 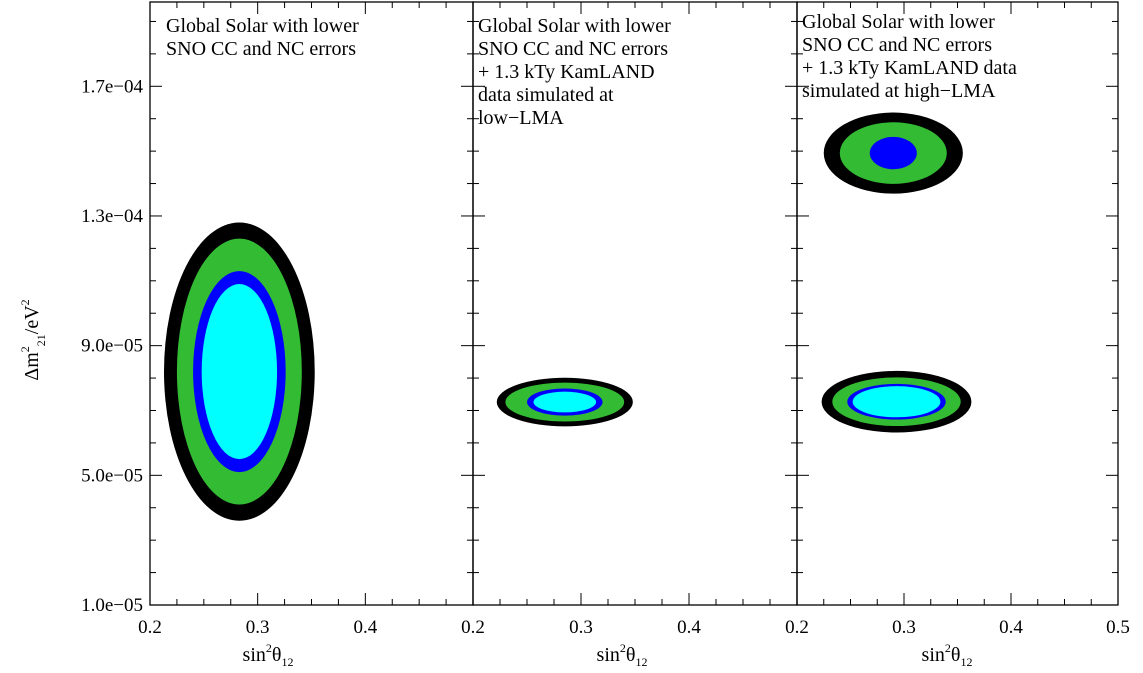 What do you see at coordinates (521, 118) in the screenshot?
I see `panel-2-annotation-line: low−LMA` at bounding box center [521, 118].